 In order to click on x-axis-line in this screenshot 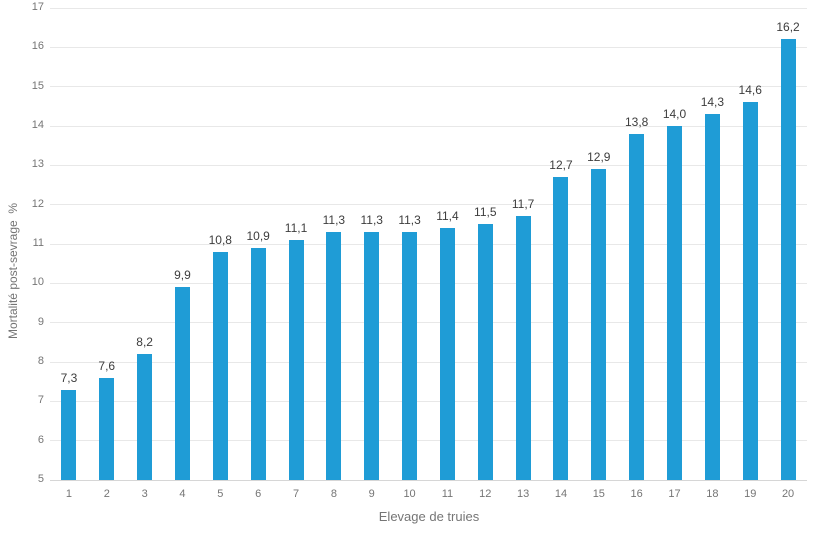, I will do `click(428, 480)`.